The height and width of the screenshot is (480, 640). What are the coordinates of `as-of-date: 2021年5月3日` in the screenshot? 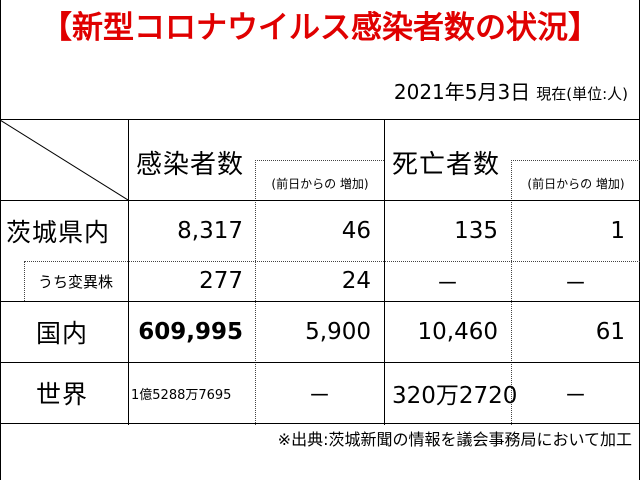 It's located at (462, 92).